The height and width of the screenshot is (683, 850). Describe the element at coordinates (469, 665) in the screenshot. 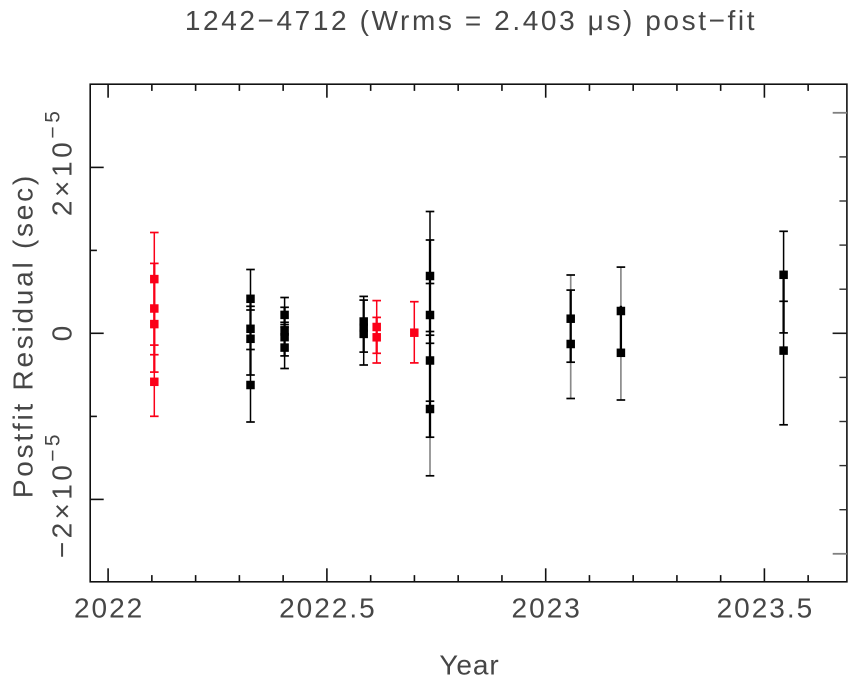

I see `svg-text: Year` at that location.